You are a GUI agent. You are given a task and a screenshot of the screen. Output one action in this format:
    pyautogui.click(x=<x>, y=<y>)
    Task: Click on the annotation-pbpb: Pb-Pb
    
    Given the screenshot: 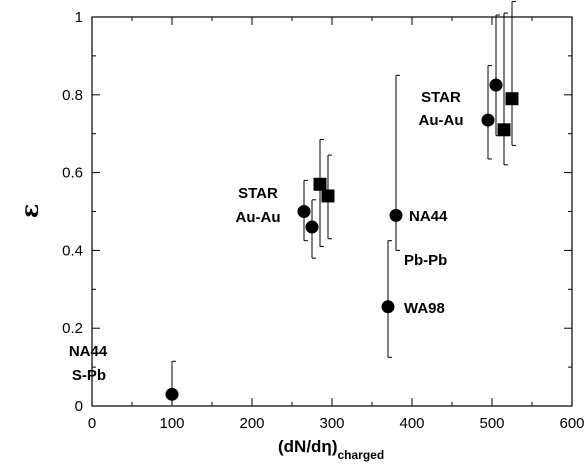 What is the action you would take?
    pyautogui.click(x=425, y=260)
    